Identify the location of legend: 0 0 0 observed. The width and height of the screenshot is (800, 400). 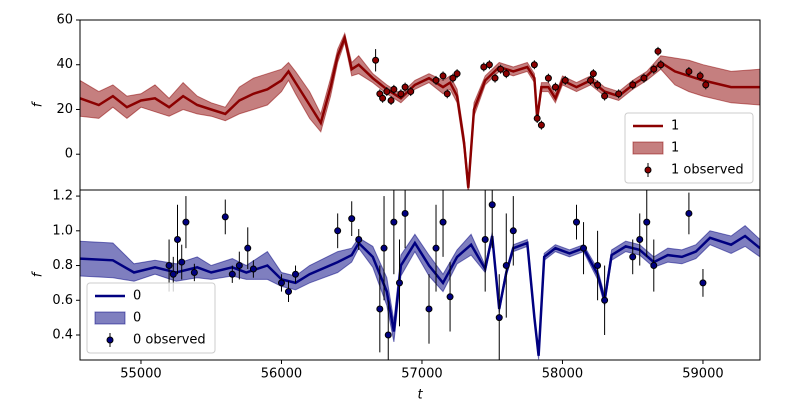
(151, 318).